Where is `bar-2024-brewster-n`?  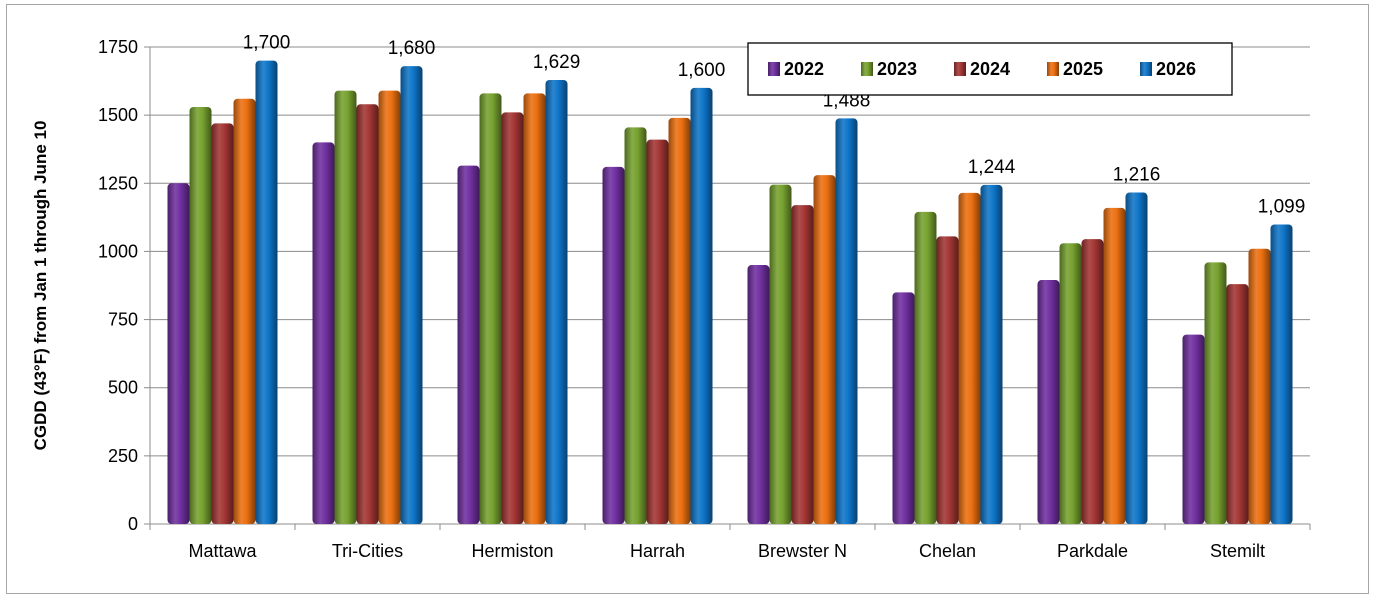 bar-2024-brewster-n is located at coordinates (803, 364).